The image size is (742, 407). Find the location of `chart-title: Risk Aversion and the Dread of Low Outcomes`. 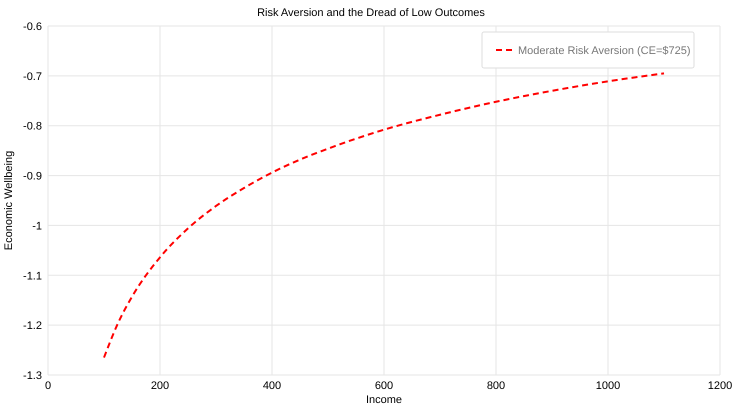

chart-title: Risk Aversion and the Dread of Low Outcomes is located at coordinates (371, 13).